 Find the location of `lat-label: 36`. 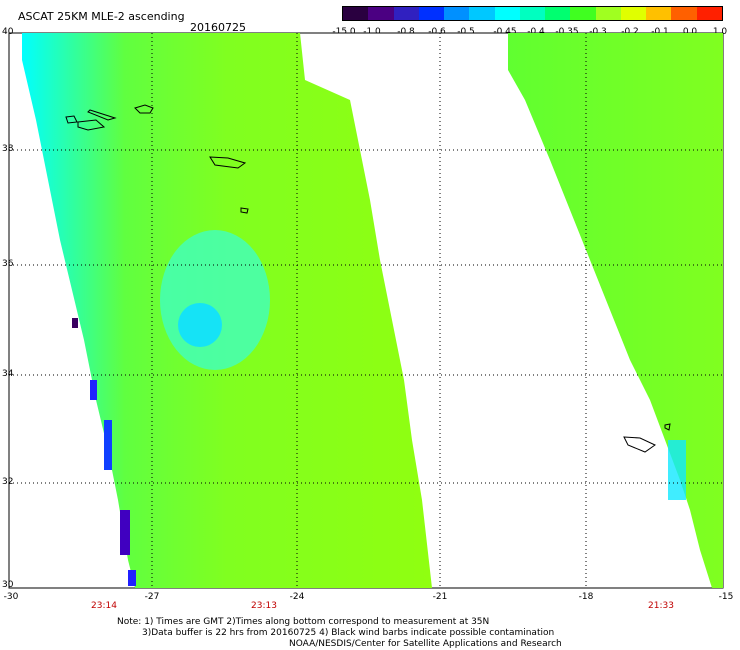

lat-label: 36 is located at coordinates (8, 264).